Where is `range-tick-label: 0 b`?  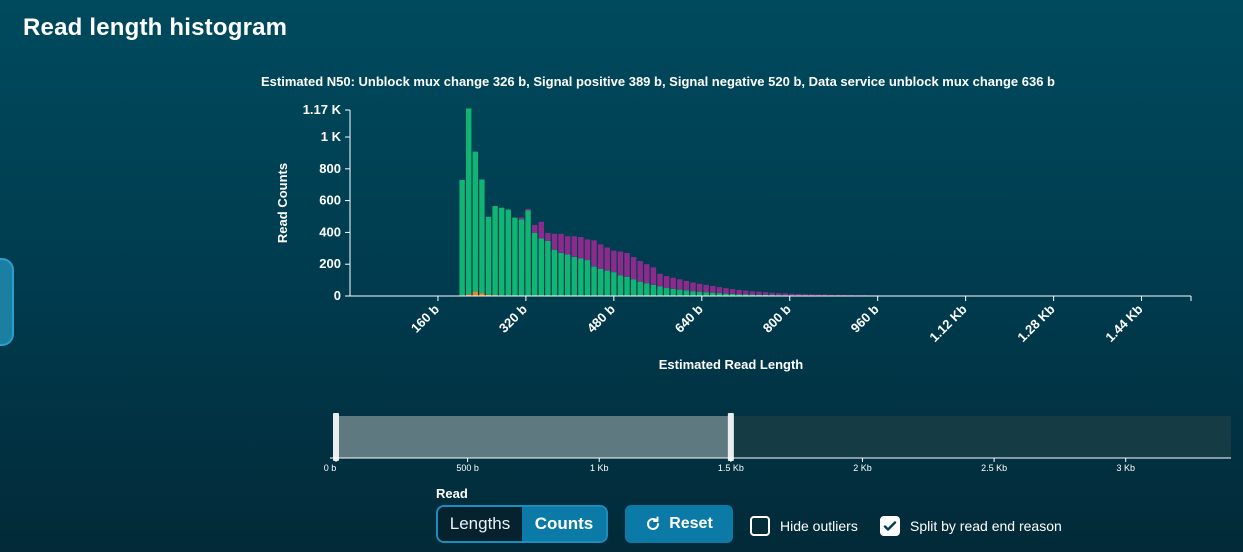 range-tick-label: 0 b is located at coordinates (330, 468).